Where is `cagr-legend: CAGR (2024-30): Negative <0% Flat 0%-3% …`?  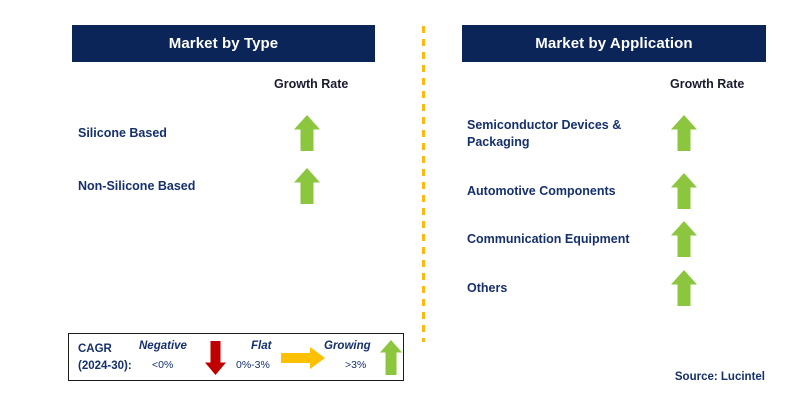 cagr-legend: CAGR (2024-30): Negative <0% Flat 0%-3% … is located at coordinates (236, 357).